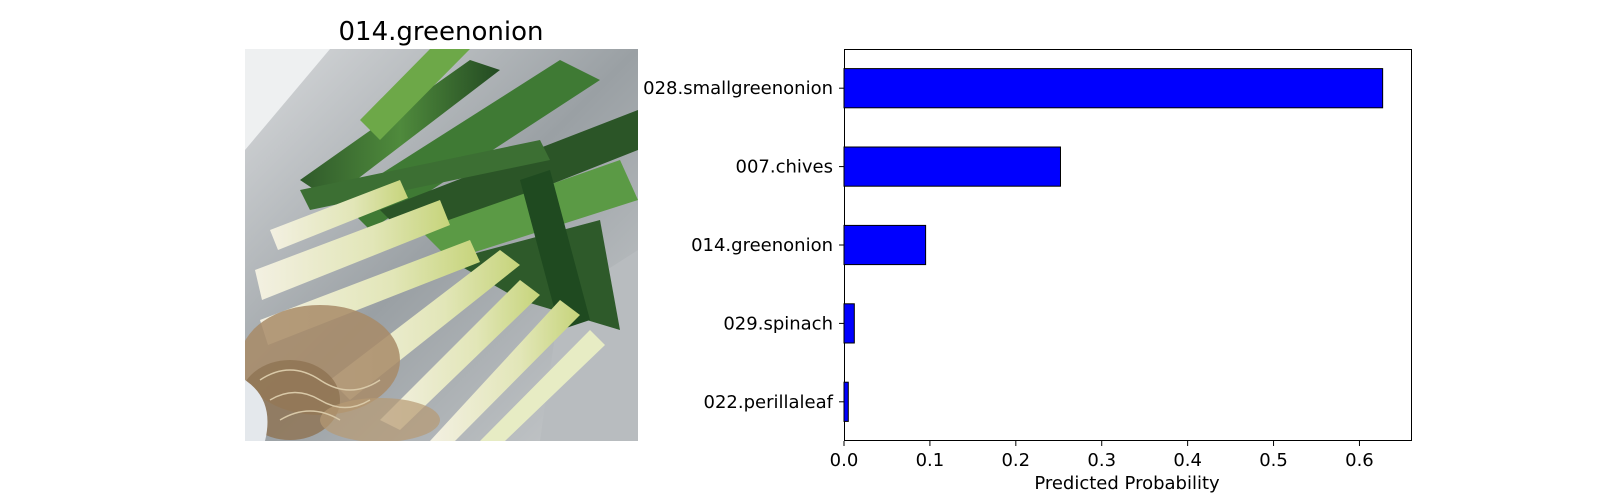 The height and width of the screenshot is (500, 1600). What do you see at coordinates (1359, 460) in the screenshot?
I see `x-tick-label: 0.6` at bounding box center [1359, 460].